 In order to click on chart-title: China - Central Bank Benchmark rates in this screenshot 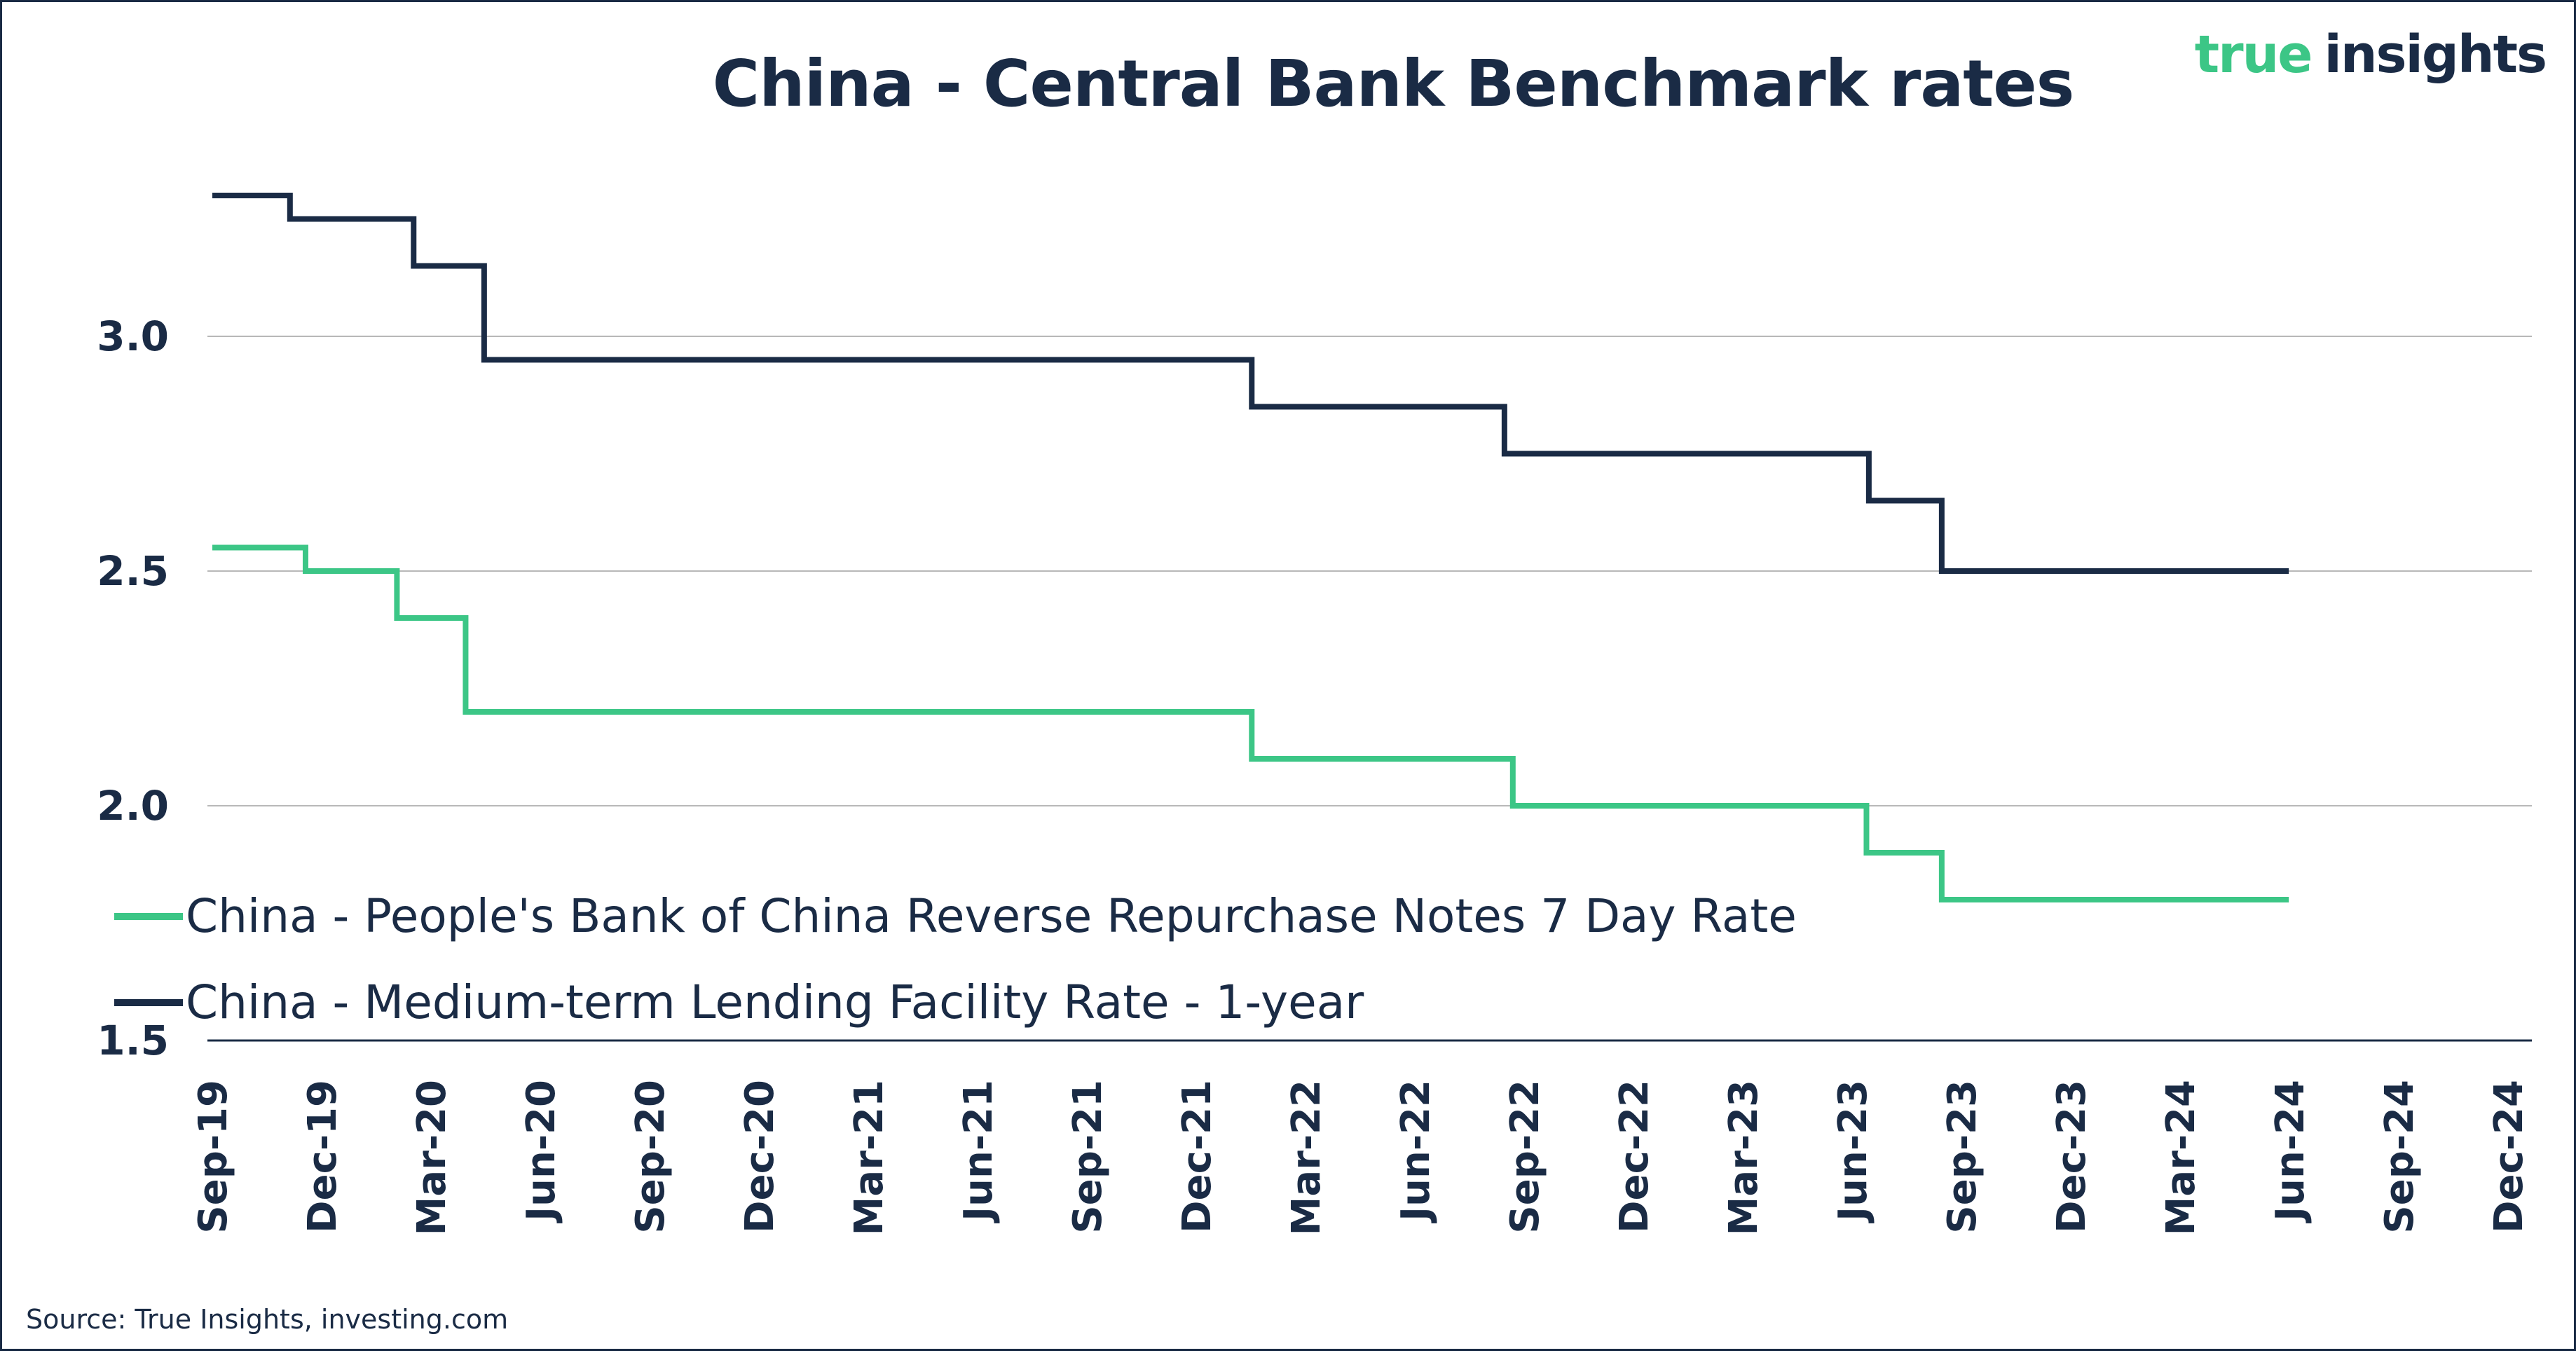, I will do `click(1393, 83)`.